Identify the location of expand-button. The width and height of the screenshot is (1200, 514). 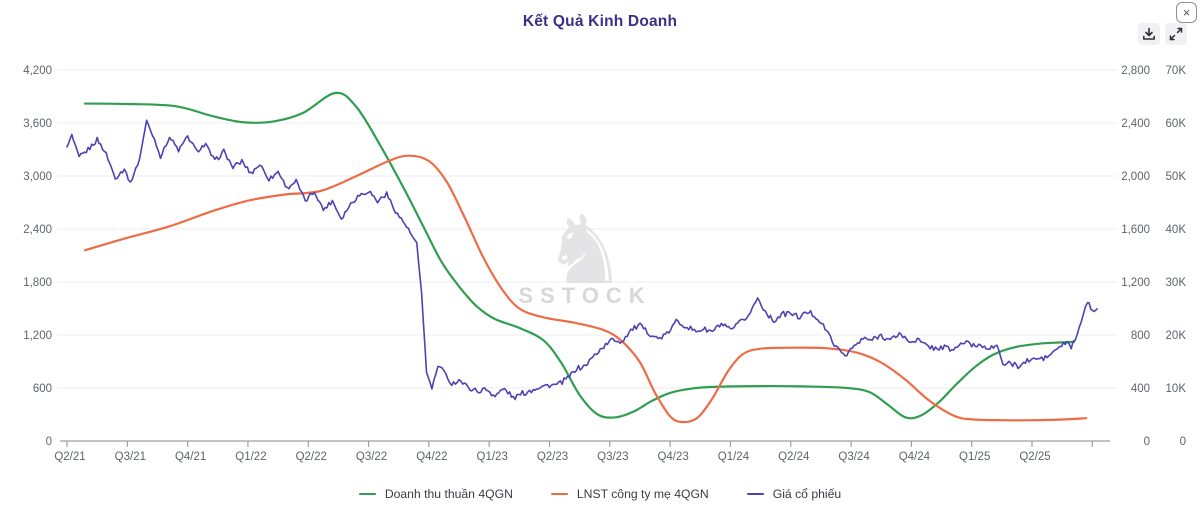
(1176, 34).